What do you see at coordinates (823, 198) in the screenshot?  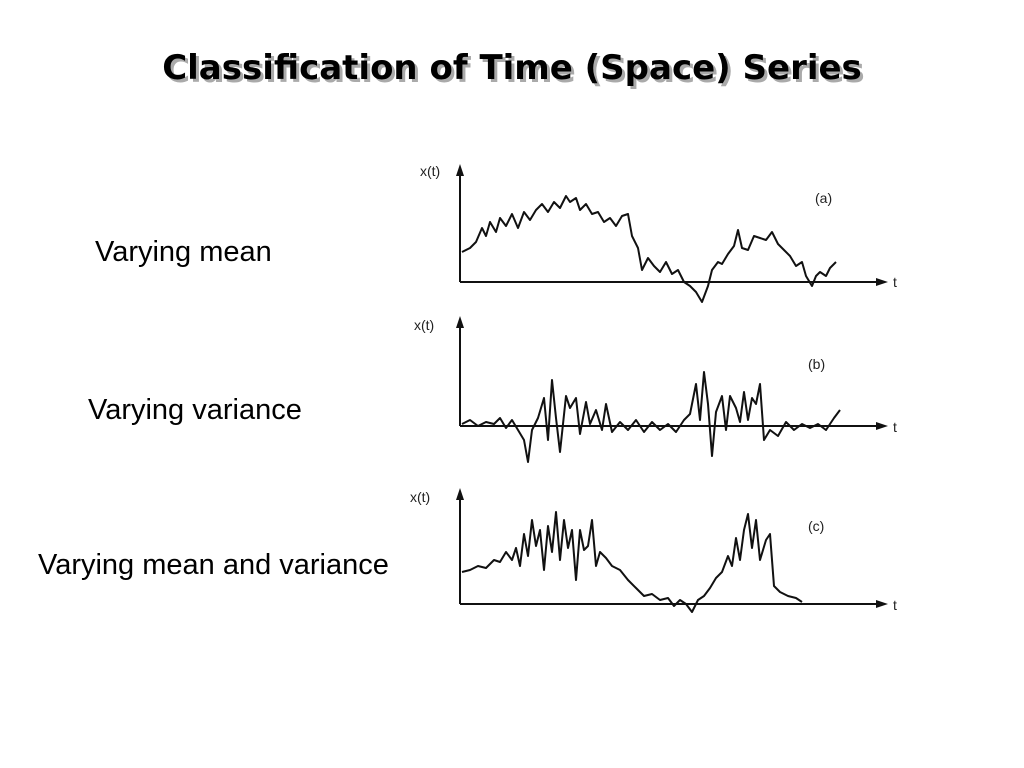 I see `panel-label: (a)` at bounding box center [823, 198].